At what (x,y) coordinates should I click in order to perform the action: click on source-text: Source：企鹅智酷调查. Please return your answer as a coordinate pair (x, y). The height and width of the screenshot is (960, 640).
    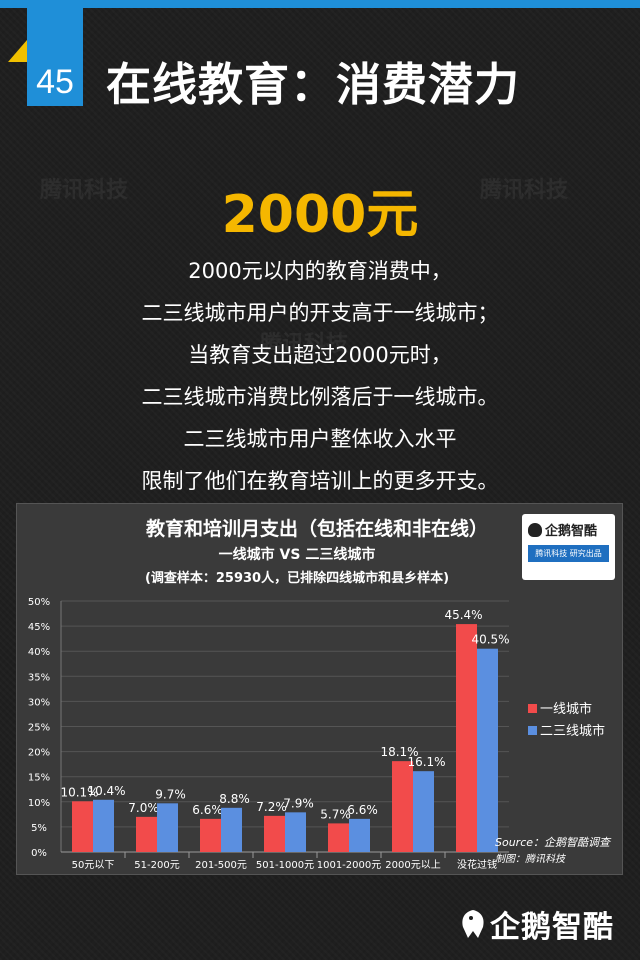
    Looking at the image, I should click on (553, 842).